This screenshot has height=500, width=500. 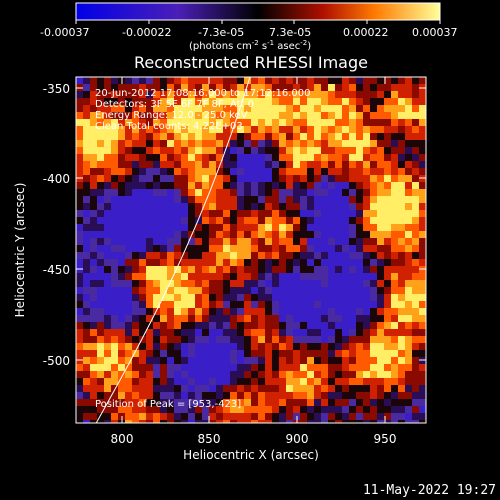 I want to click on y-tick-label-350: -350, so click(x=56, y=89).